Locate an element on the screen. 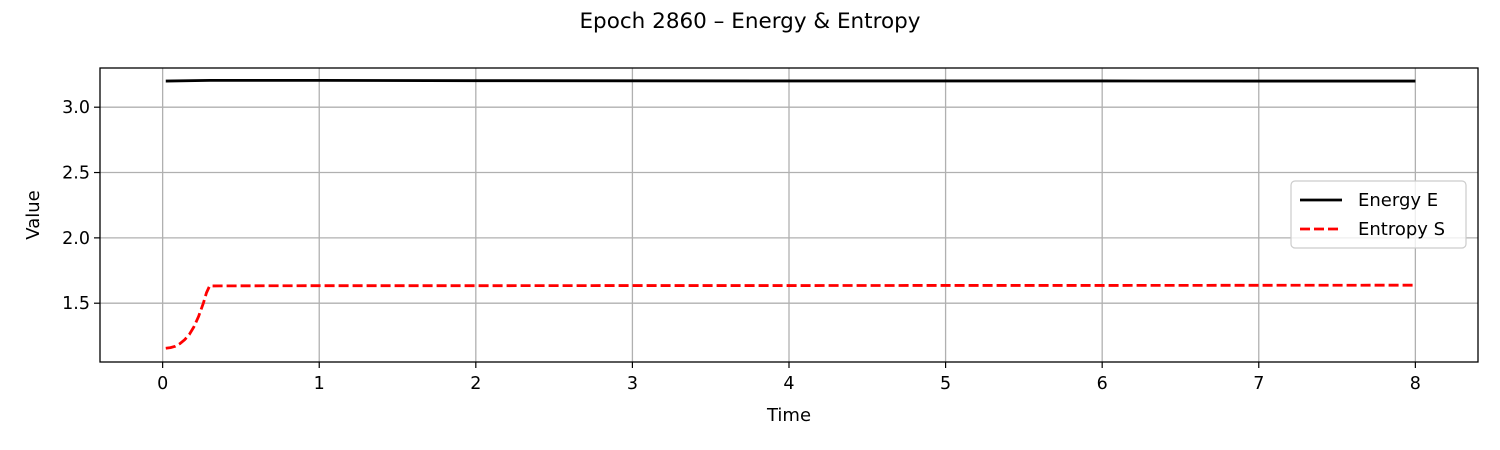 Image resolution: width=1500 pixels, height=450 pixels. chart-title: Epoch 2860 – Energy & Entropy is located at coordinates (749, 21).